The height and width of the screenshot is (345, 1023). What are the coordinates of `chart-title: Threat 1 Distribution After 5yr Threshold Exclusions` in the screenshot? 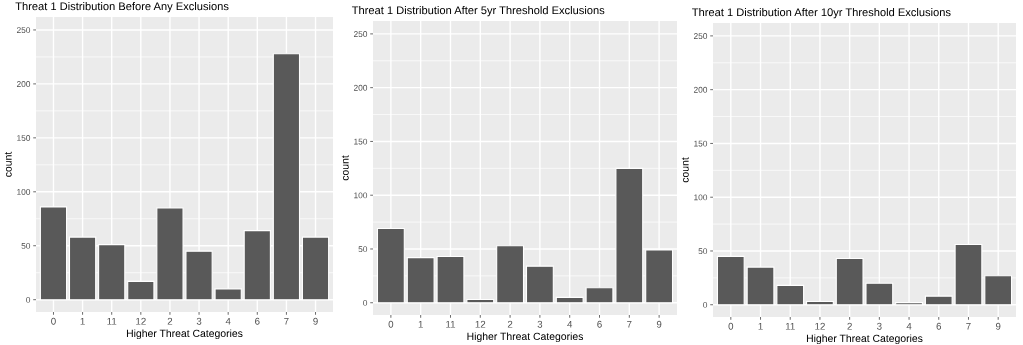 It's located at (478, 11).